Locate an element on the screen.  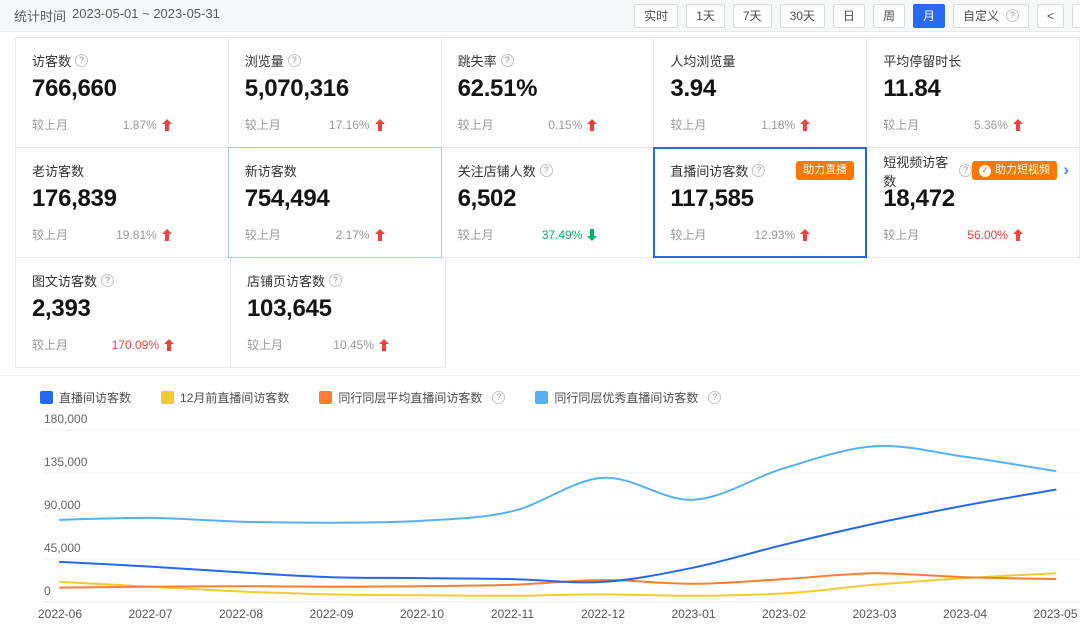
card-returning-visitors: 老访客数 176,839 较上月 19.81% is located at coordinates (122, 202).